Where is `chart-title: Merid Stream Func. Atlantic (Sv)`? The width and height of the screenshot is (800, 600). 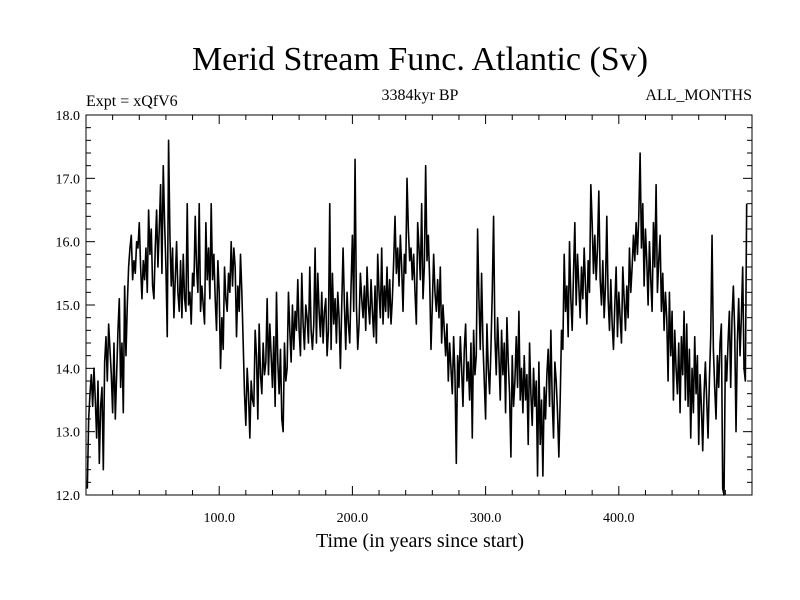
chart-title: Merid Stream Func. Atlantic (Sv) is located at coordinates (420, 59).